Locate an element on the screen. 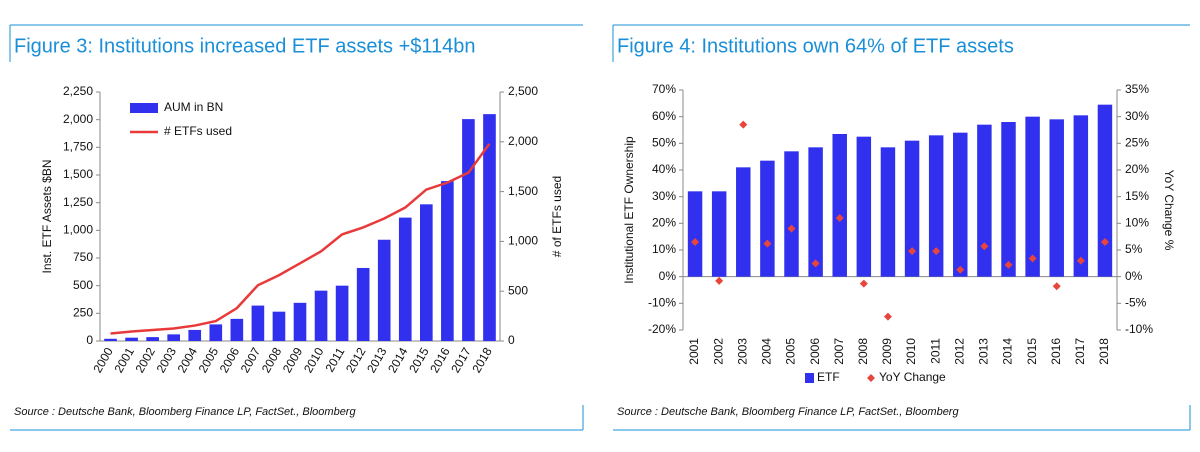 Image resolution: width=1200 pixels, height=452 pixels. y-tick-label: 40% is located at coordinates (664, 169).